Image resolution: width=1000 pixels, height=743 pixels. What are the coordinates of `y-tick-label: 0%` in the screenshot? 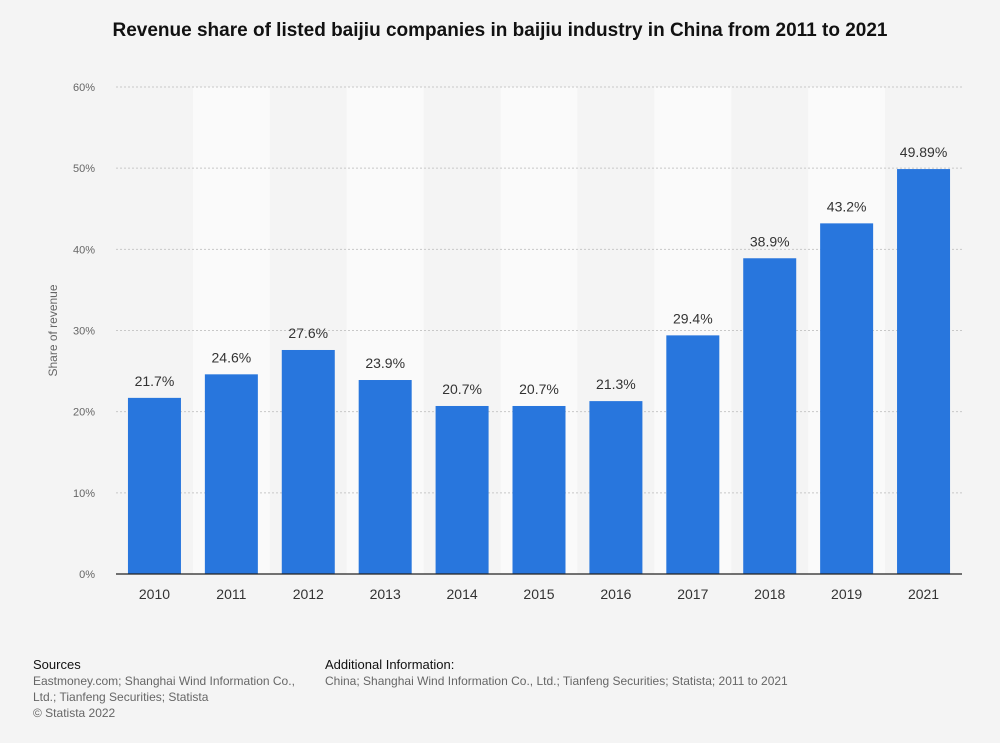 It's located at (87, 575).